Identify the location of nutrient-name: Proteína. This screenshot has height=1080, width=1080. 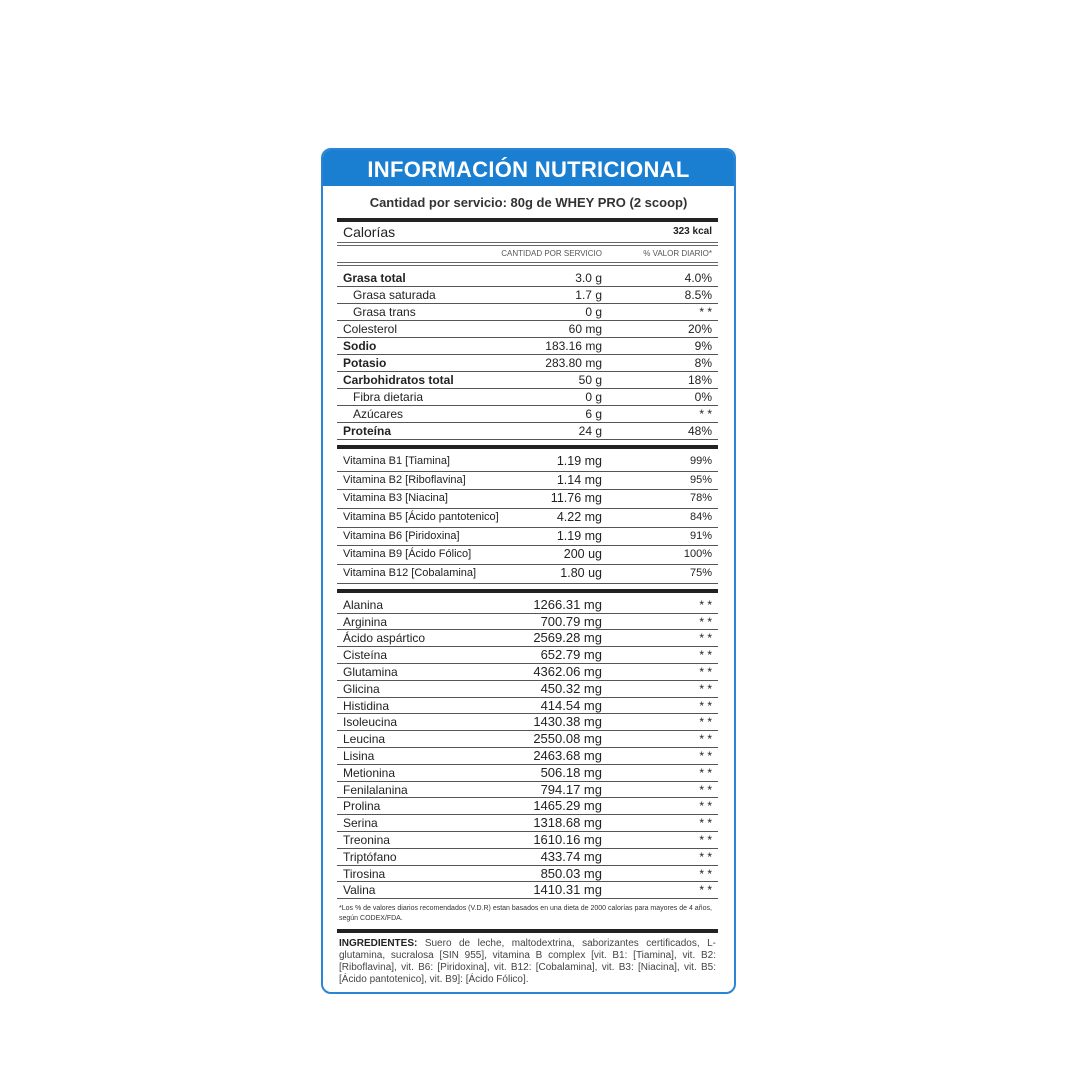
(367, 431).